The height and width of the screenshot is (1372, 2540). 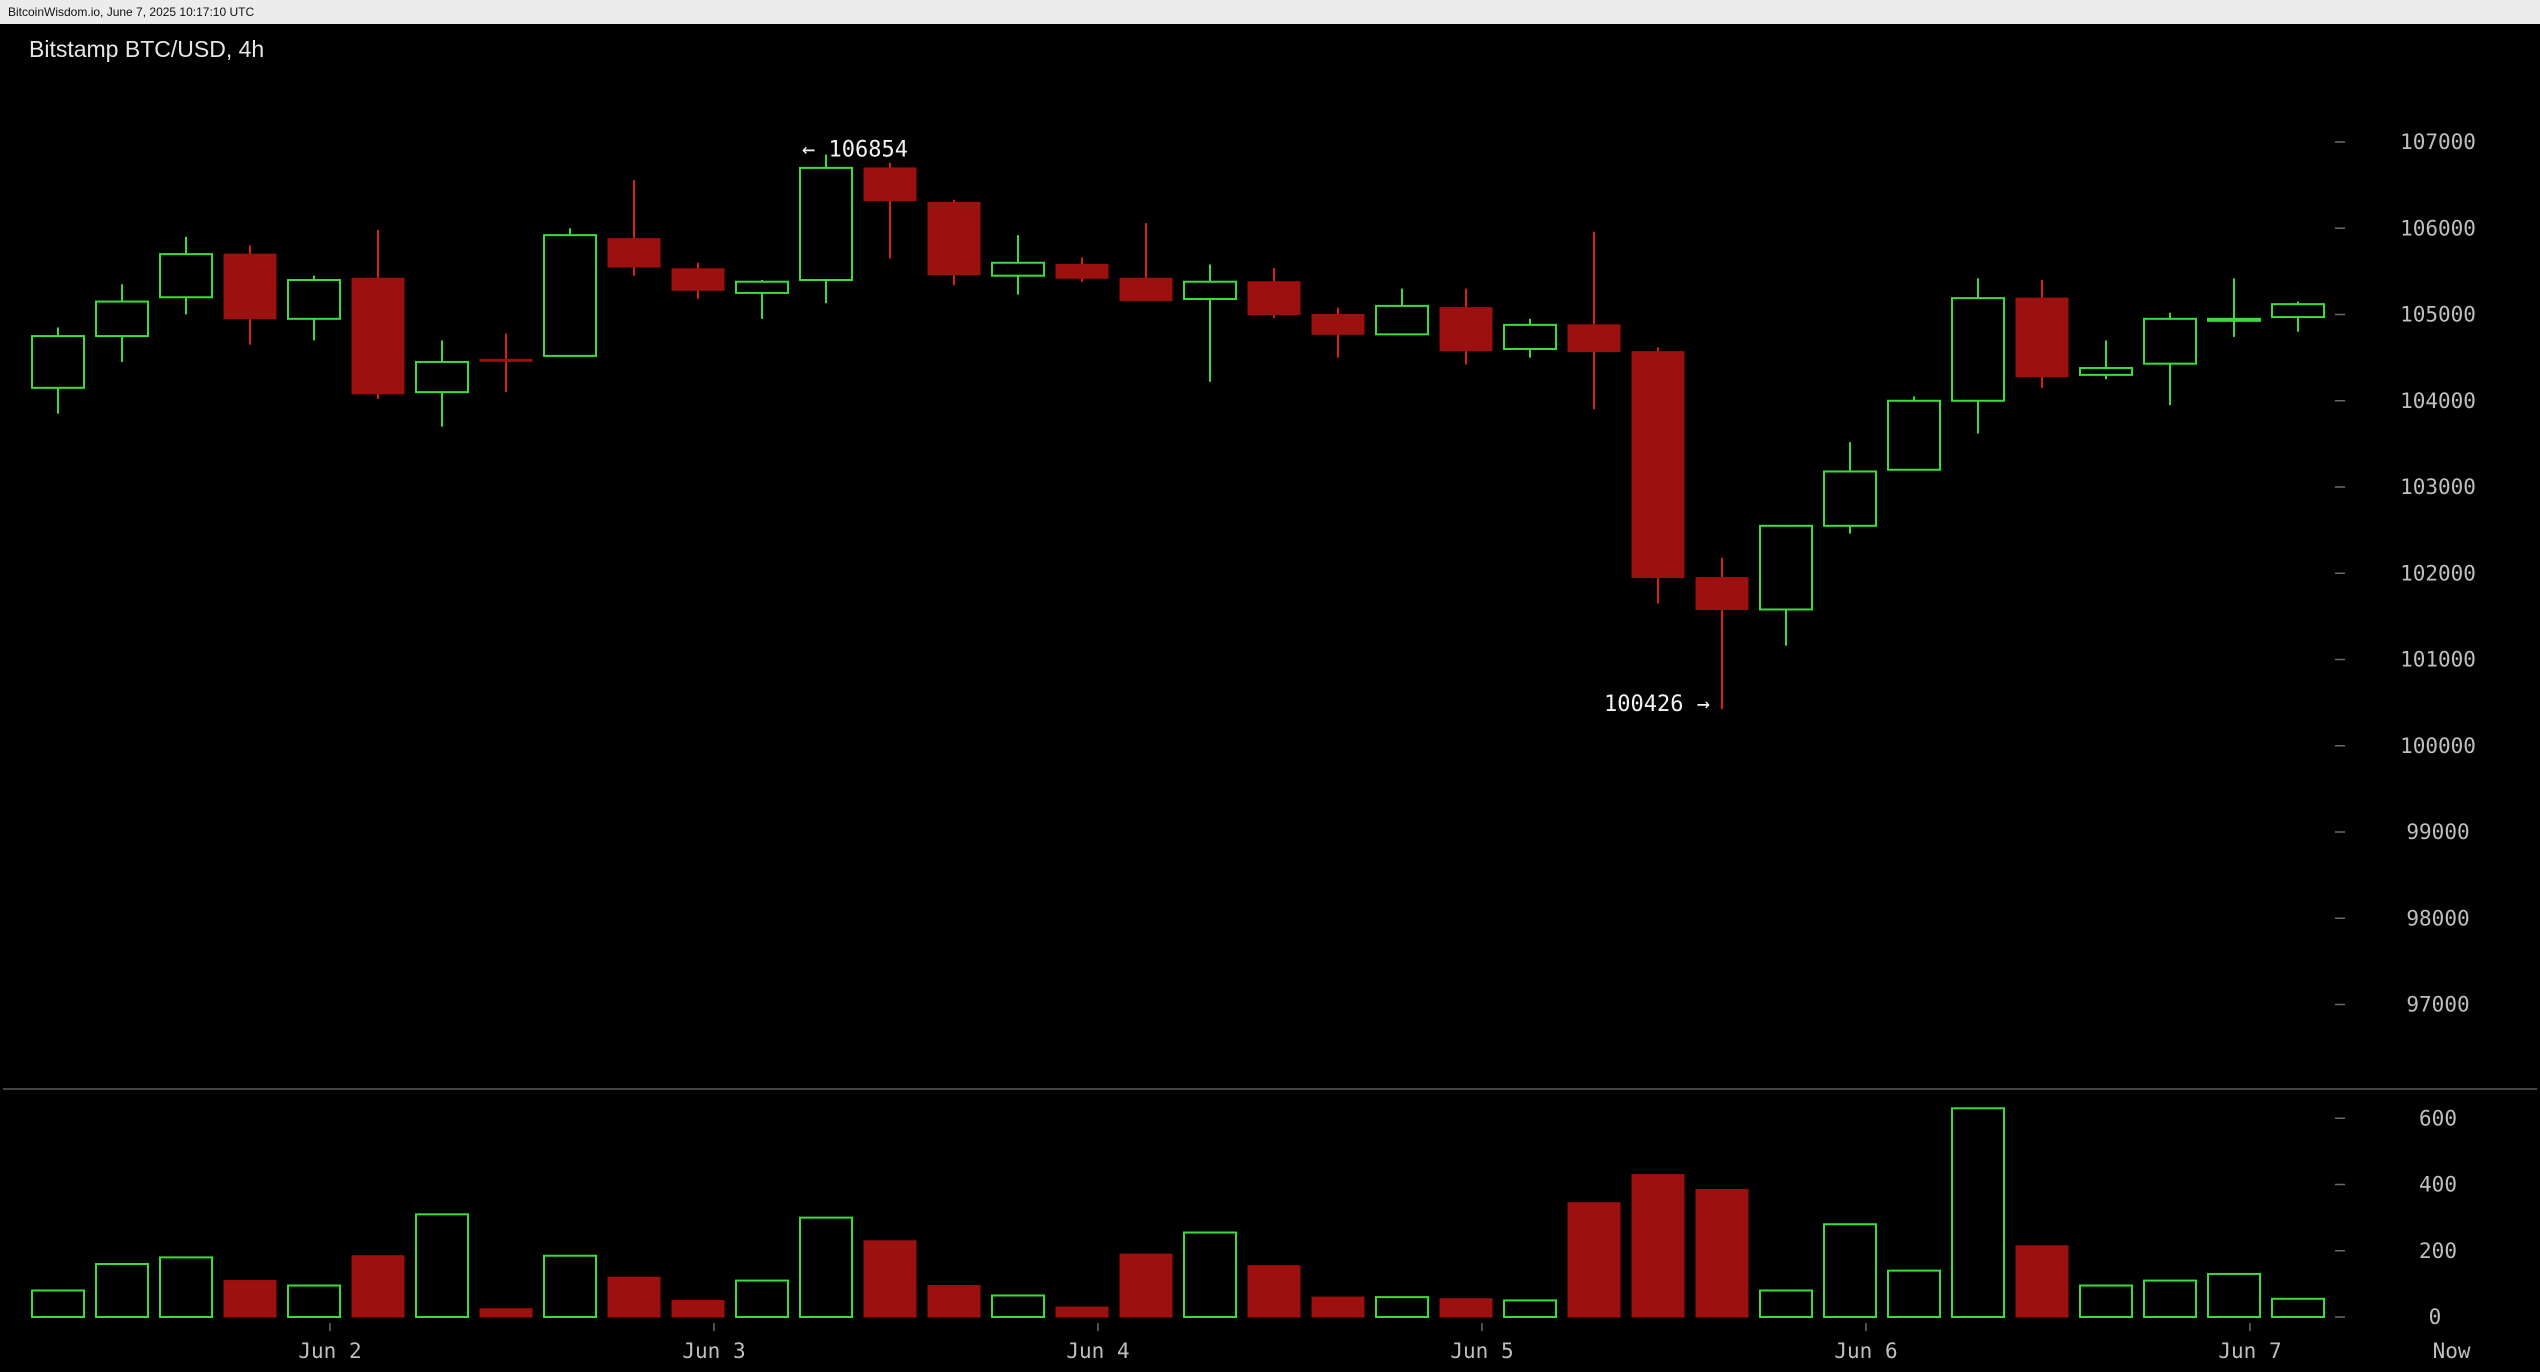 What do you see at coordinates (2438, 1185) in the screenshot?
I see `volume-tick-label: 400` at bounding box center [2438, 1185].